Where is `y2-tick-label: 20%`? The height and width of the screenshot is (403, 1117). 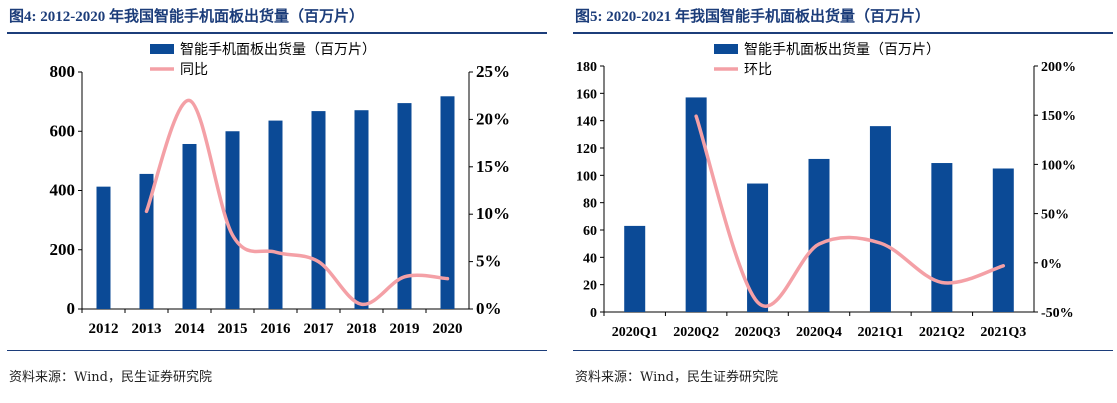
y2-tick-label: 20% is located at coordinates (493, 118).